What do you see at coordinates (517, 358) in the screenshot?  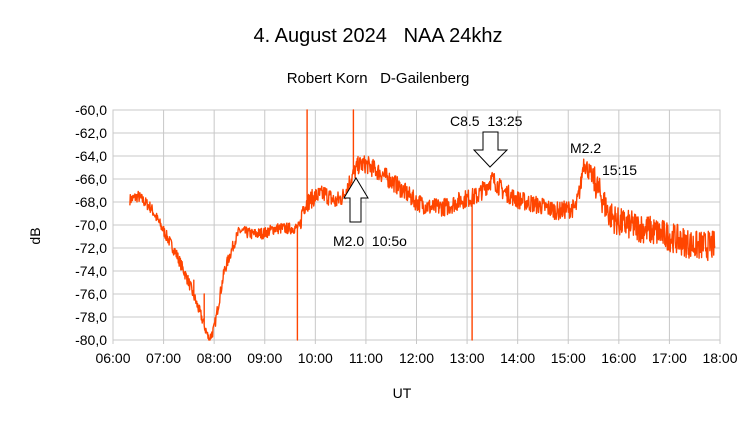 I see `x-tick-label: 14:00` at bounding box center [517, 358].